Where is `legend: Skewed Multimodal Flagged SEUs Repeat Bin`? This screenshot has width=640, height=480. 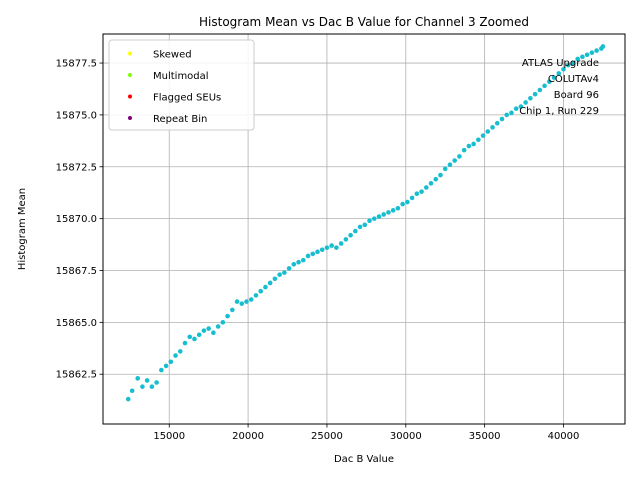
legend: Skewed Multimodal Flagged SEUs Repeat Bin is located at coordinates (181, 85).